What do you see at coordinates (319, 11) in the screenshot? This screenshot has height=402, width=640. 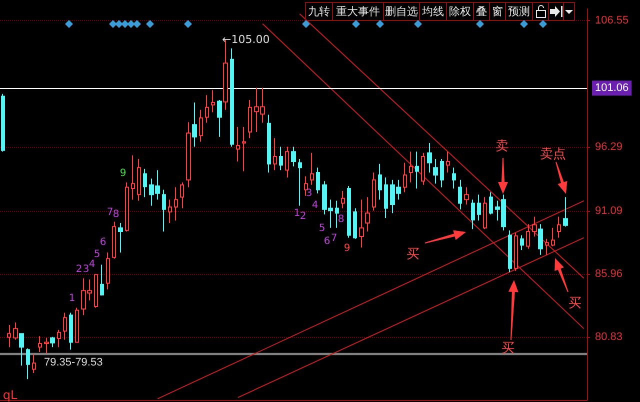 I see `toolbar-button: 九转` at bounding box center [319, 11].